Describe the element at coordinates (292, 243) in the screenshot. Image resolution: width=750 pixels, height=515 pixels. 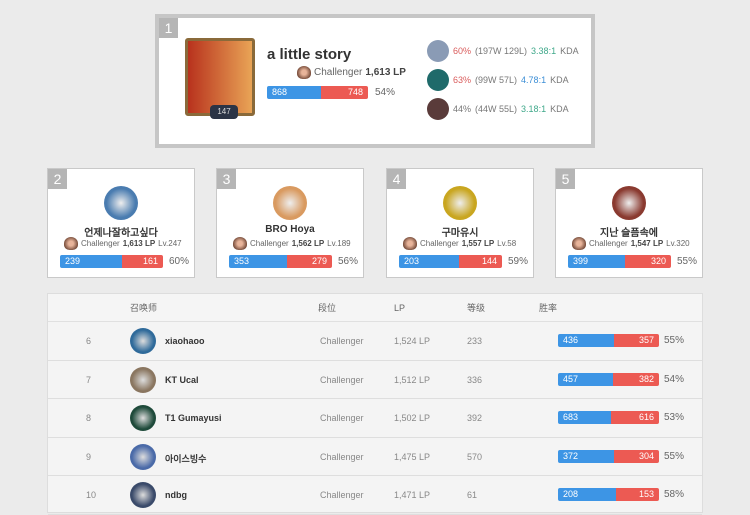
I see `tier-info: Challenger 1,562 LP Lv.189` at that location.